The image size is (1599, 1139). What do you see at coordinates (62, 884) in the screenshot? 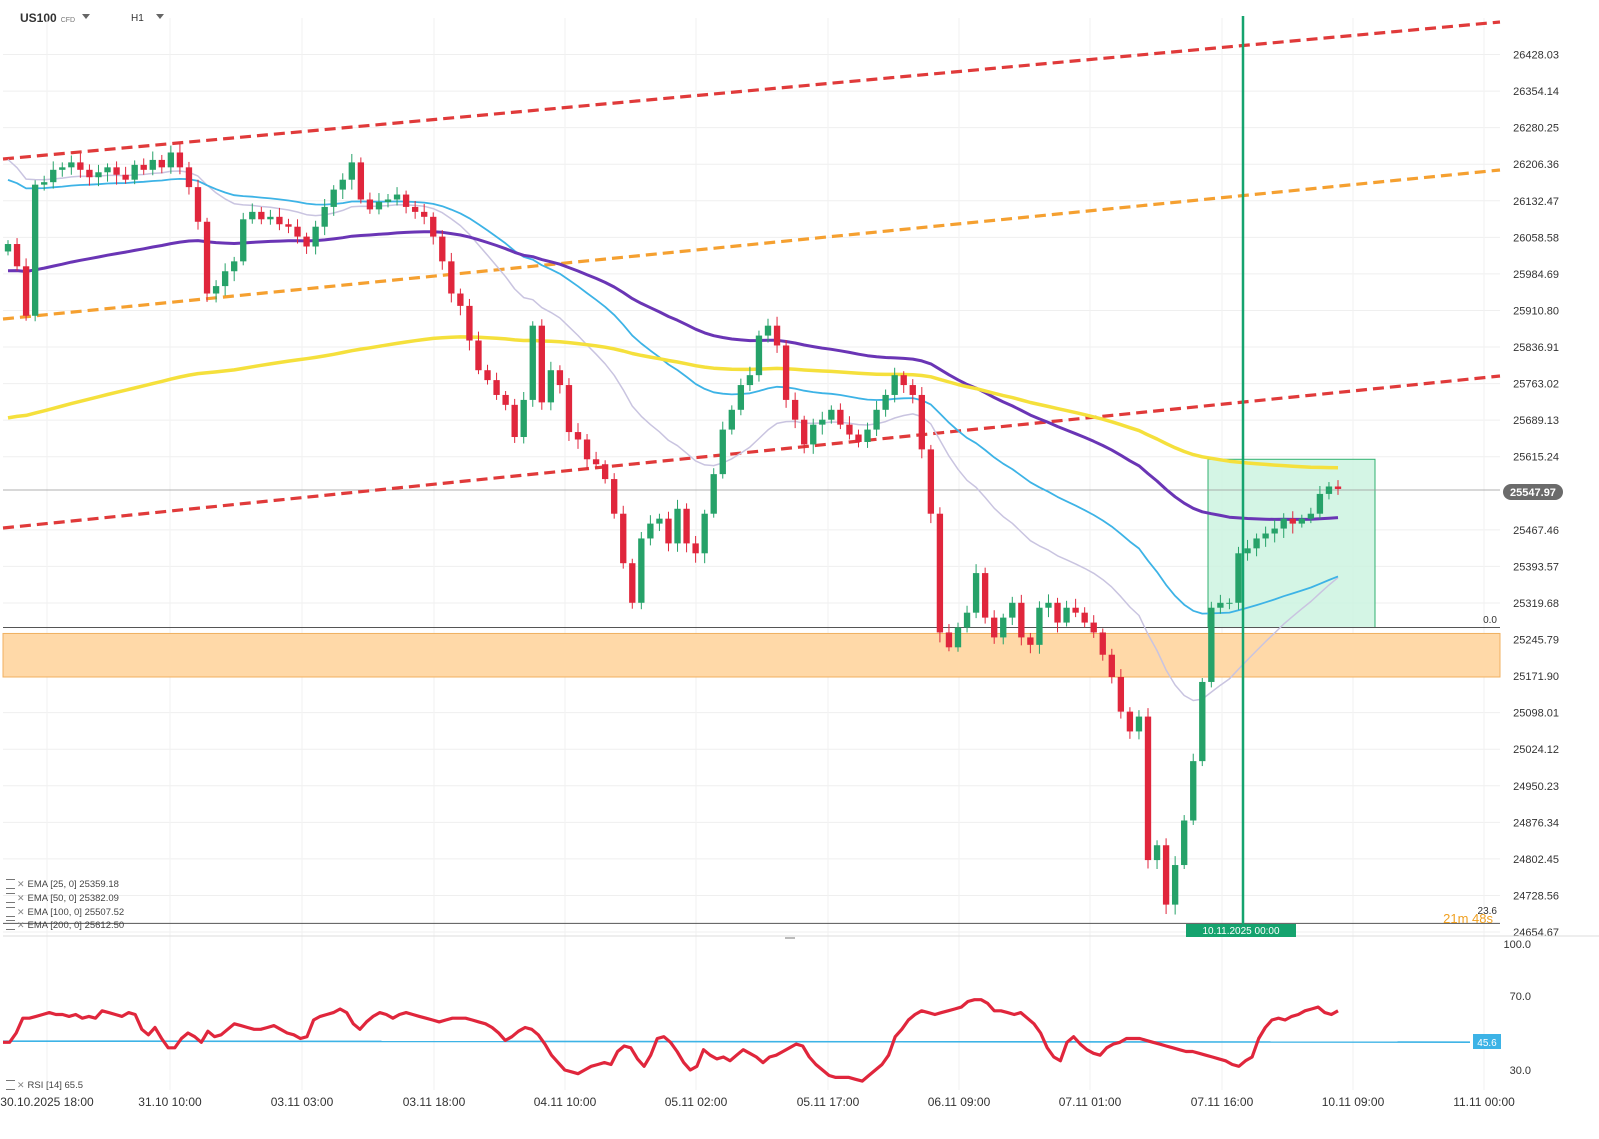
I see `legend-ema25: ✕ EMA [25, 0] 25359.18` at bounding box center [62, 884].